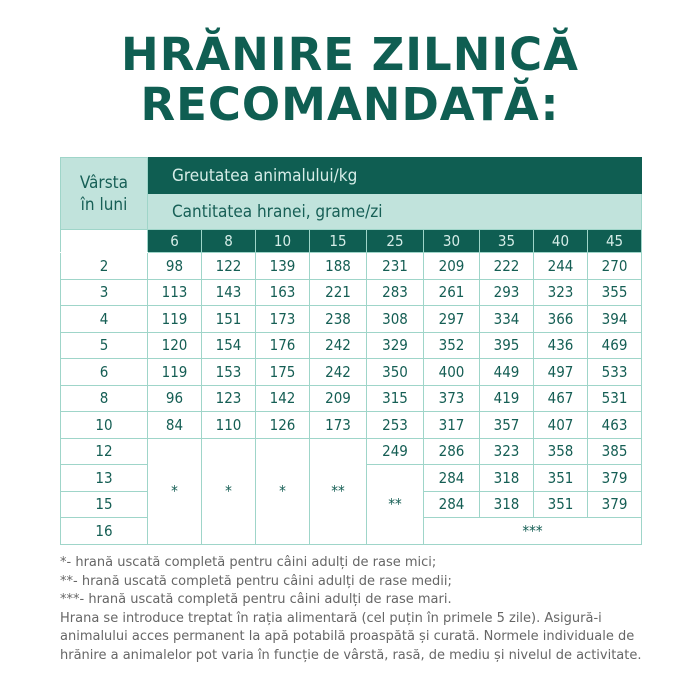 This screenshot has width=700, height=700. What do you see at coordinates (338, 345) in the screenshot?
I see `value-cell: 242` at bounding box center [338, 345].